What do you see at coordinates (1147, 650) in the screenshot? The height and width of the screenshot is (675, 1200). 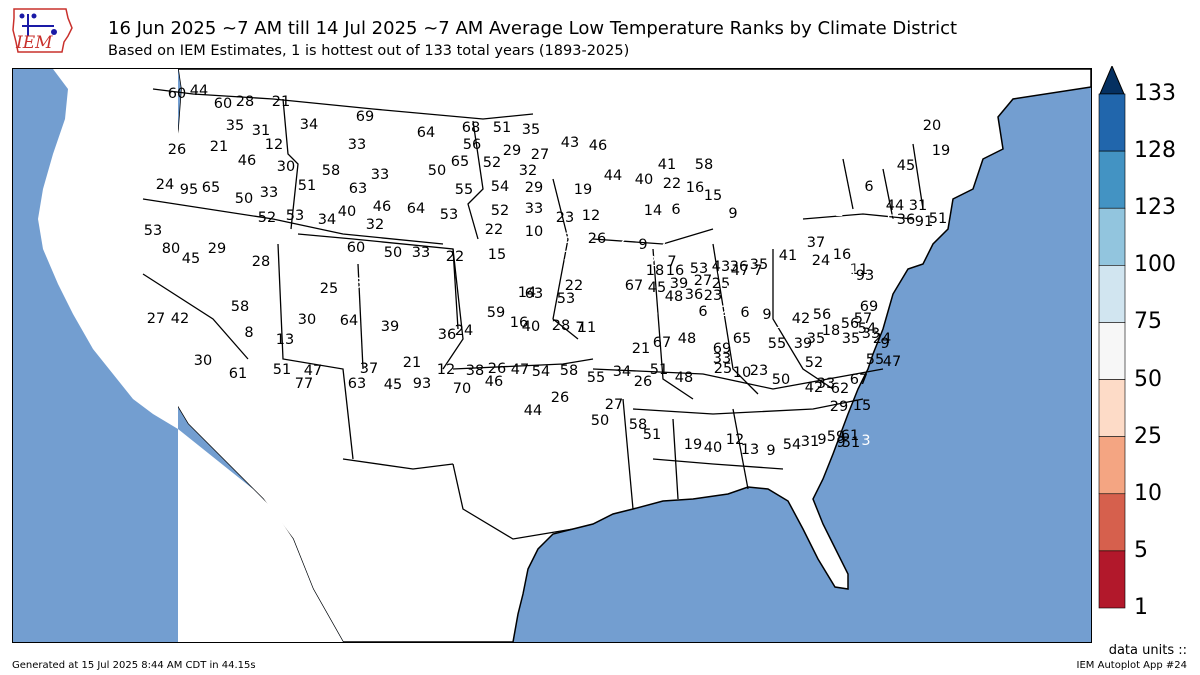 I see `data-units-label: data units ::` at bounding box center [1147, 650].